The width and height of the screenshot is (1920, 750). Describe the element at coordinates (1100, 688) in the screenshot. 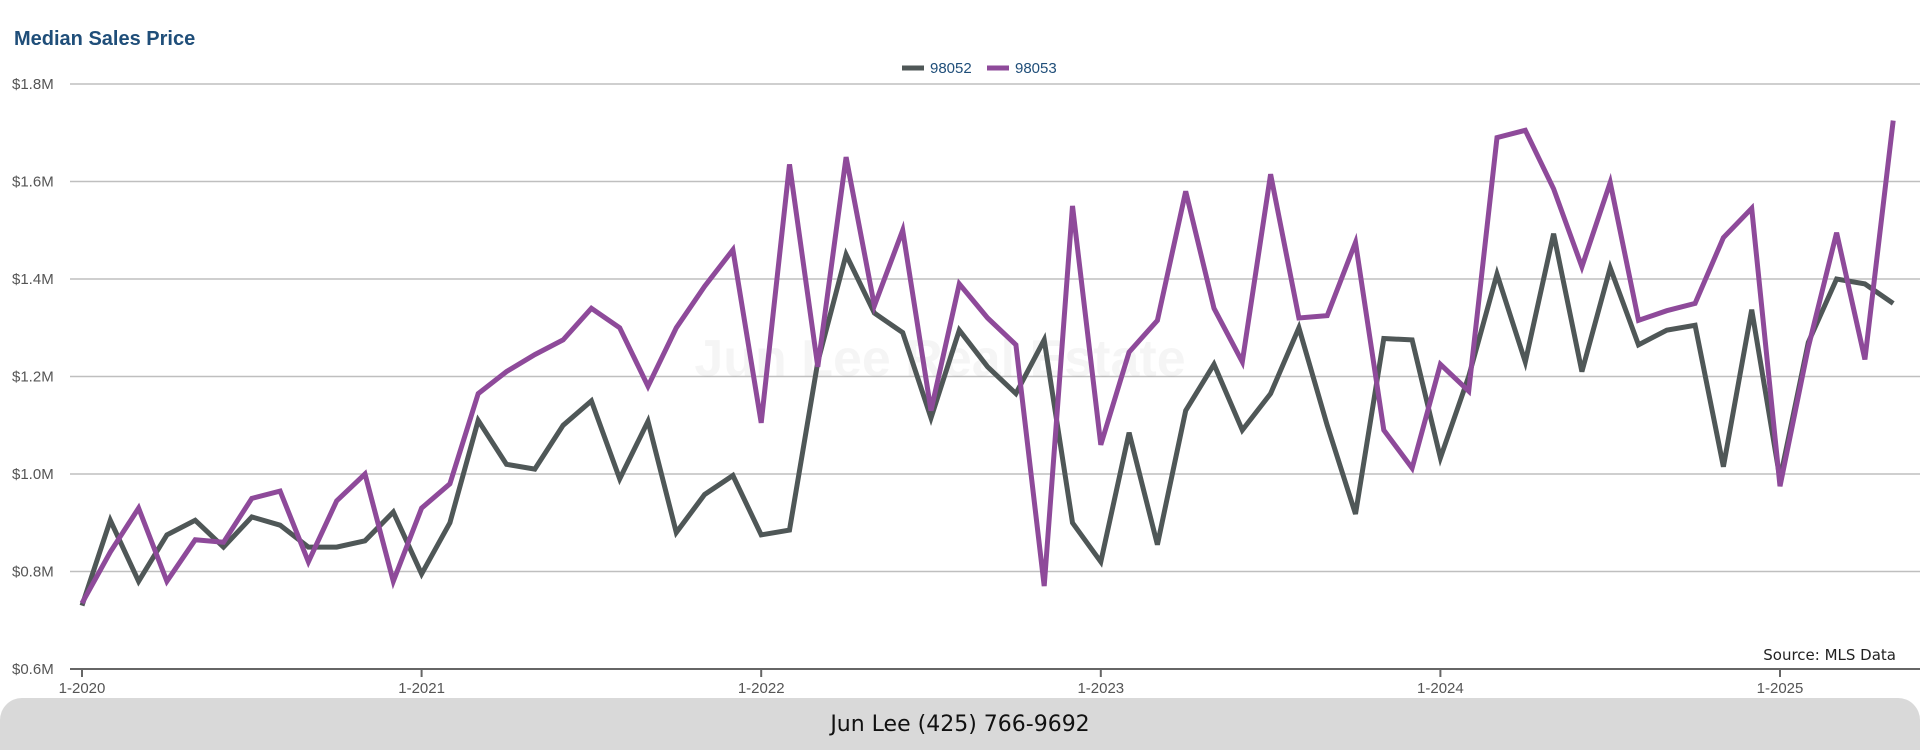

I see `x-tick-label: 1-2023` at that location.